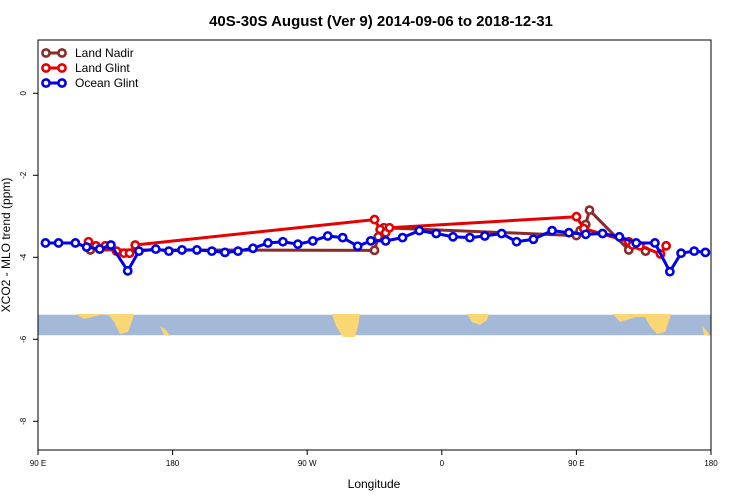 The image size is (750, 500). Describe the element at coordinates (105, 324) in the screenshot. I see `map-land-australia` at that location.